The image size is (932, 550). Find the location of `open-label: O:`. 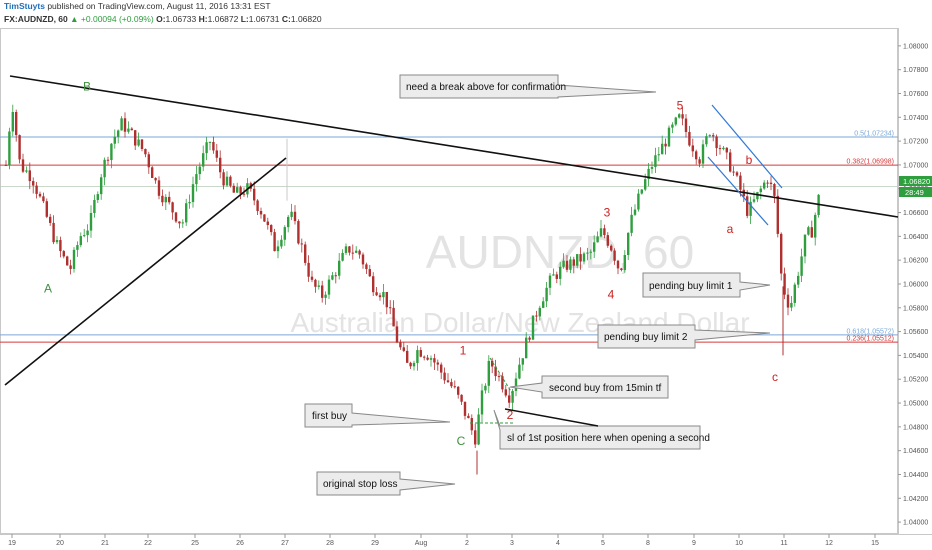

open-label: O: is located at coordinates (161, 19).